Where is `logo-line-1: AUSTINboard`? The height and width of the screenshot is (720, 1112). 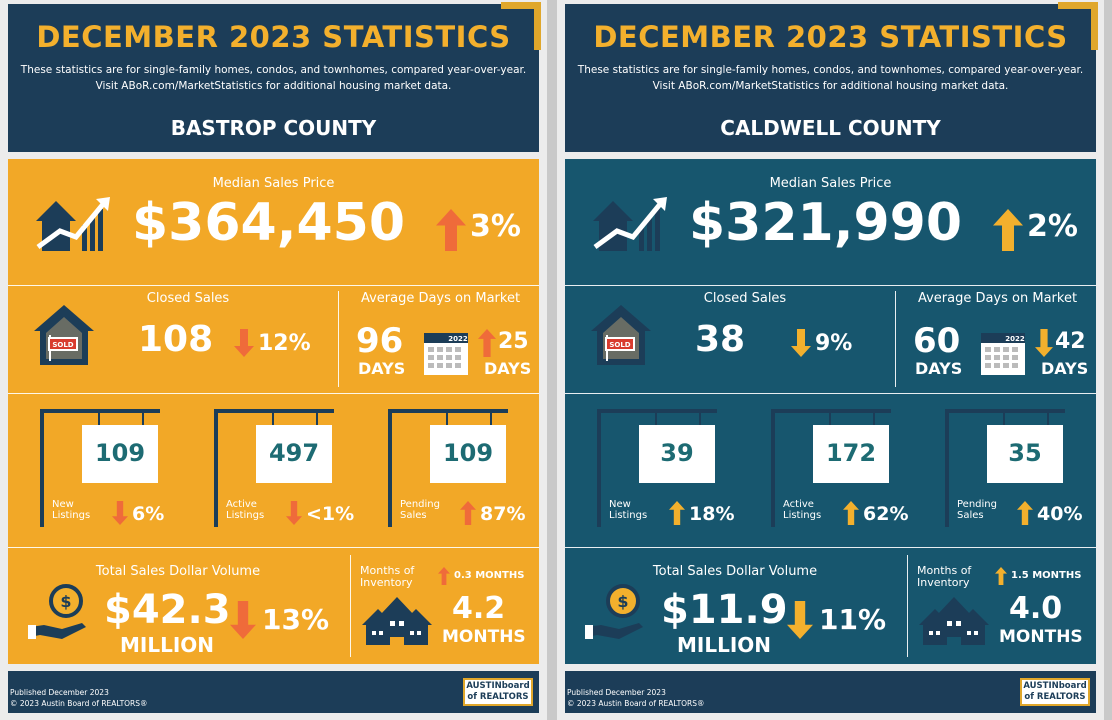
logo-line-1: AUSTINboard is located at coordinates (498, 686).